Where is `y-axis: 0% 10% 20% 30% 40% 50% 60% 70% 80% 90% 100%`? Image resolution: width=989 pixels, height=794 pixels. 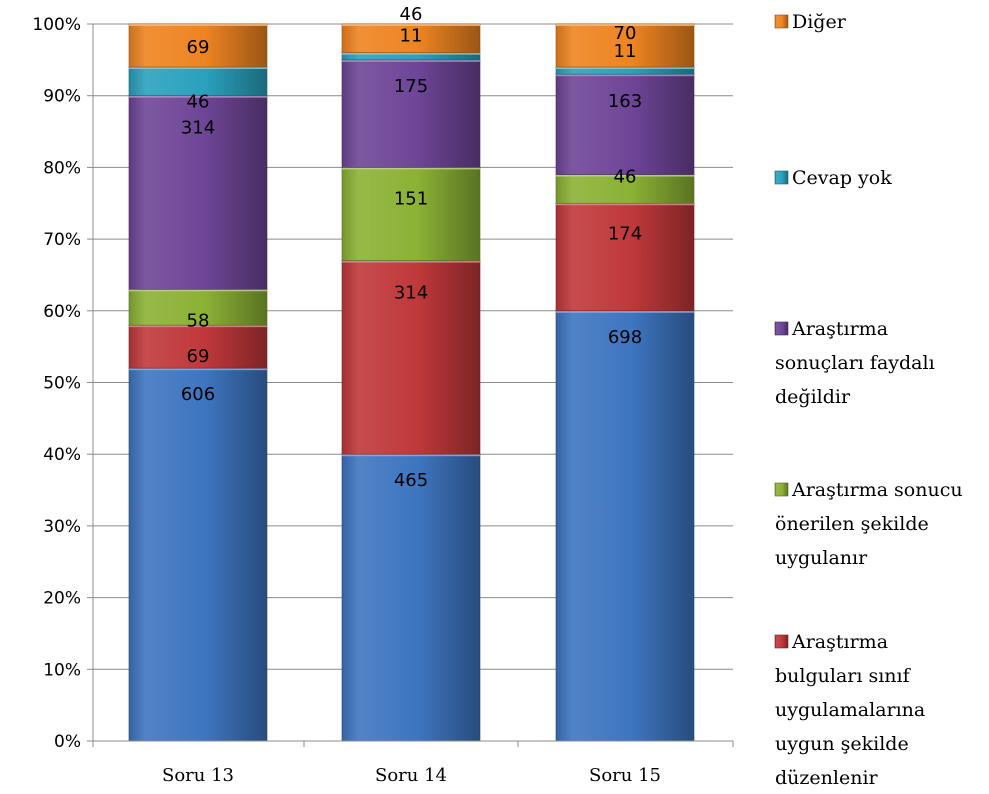 y-axis: 0% 10% 20% 30% 40% 50% 60% 70% 80% 90% 100% is located at coordinates (63, 383).